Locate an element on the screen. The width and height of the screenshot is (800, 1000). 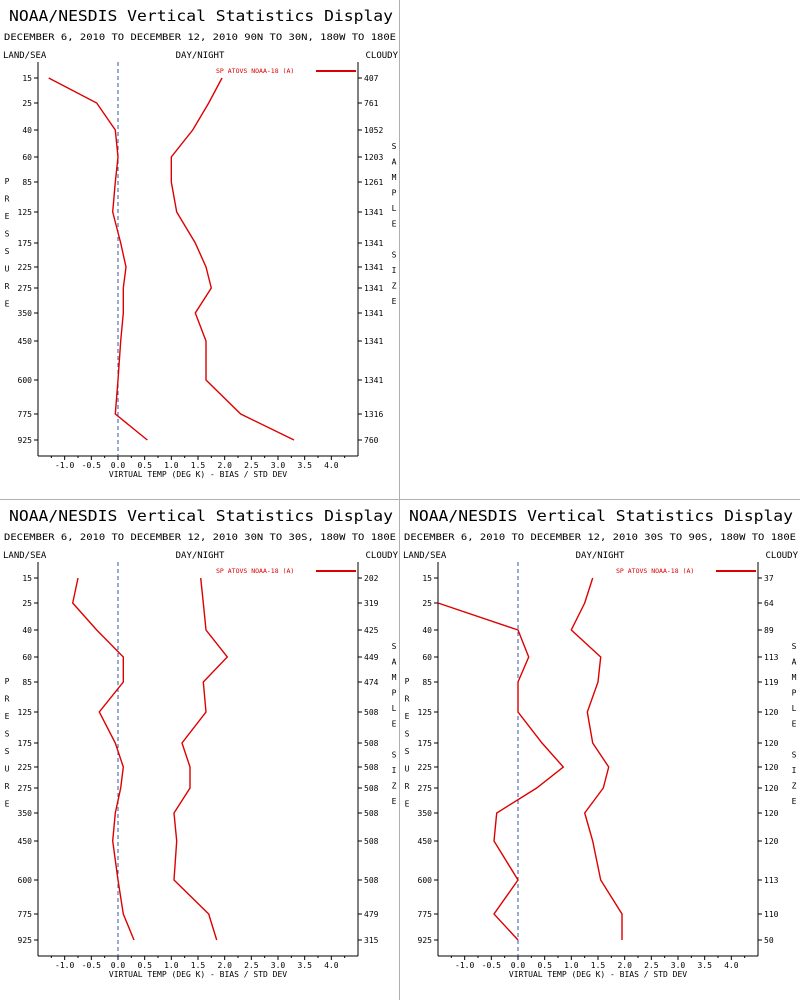
sample-size-axis-letter: I is located at coordinates (394, 270).